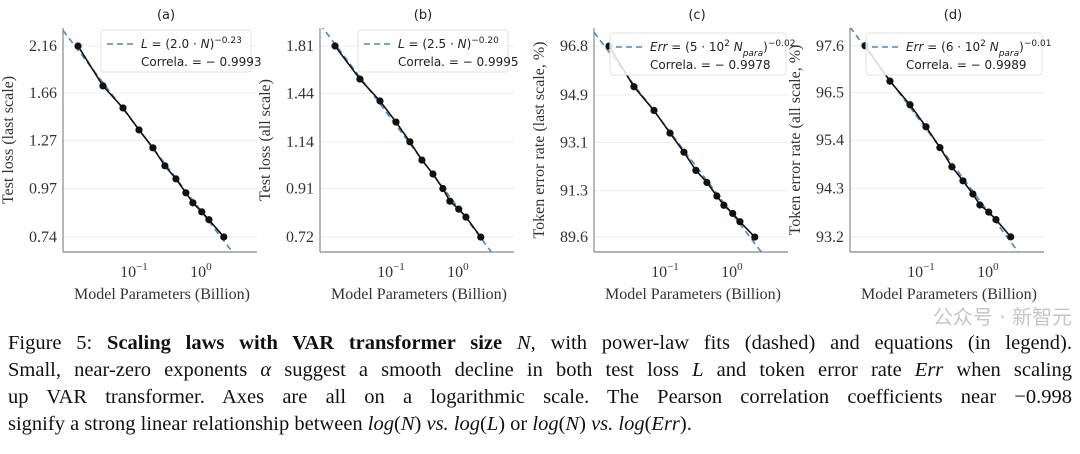 Image resolution: width=1080 pixels, height=454 pixels. What do you see at coordinates (228, 41) in the screenshot?
I see `equation-part: −0.23` at bounding box center [228, 41].